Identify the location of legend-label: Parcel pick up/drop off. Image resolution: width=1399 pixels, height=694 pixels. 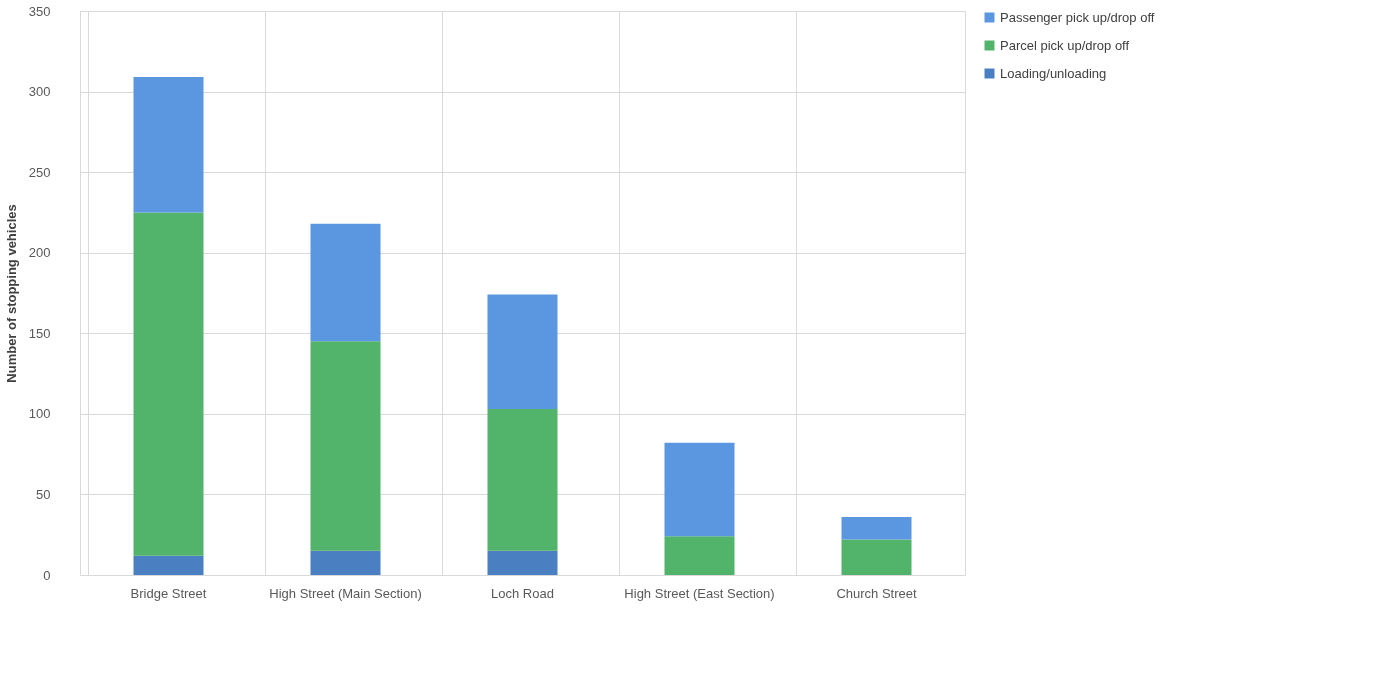
(1065, 45).